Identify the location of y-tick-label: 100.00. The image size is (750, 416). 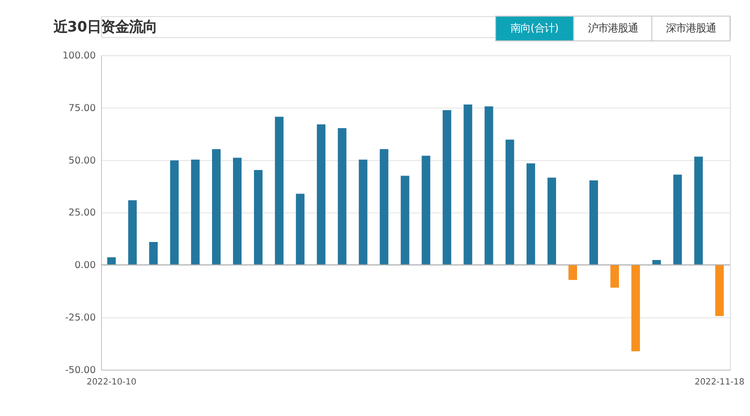
(79, 56).